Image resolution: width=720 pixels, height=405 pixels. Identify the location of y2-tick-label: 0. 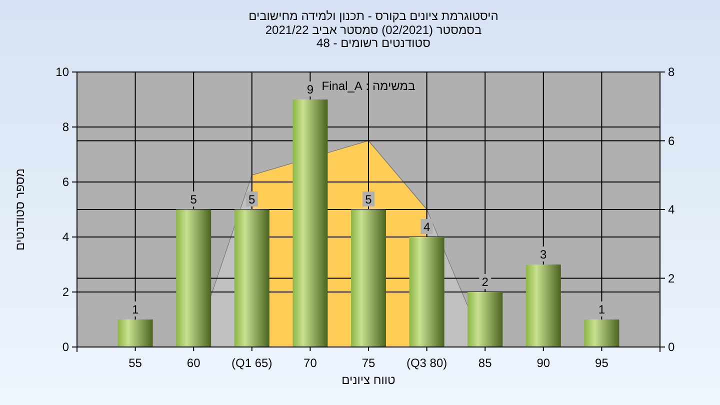
(671, 347).